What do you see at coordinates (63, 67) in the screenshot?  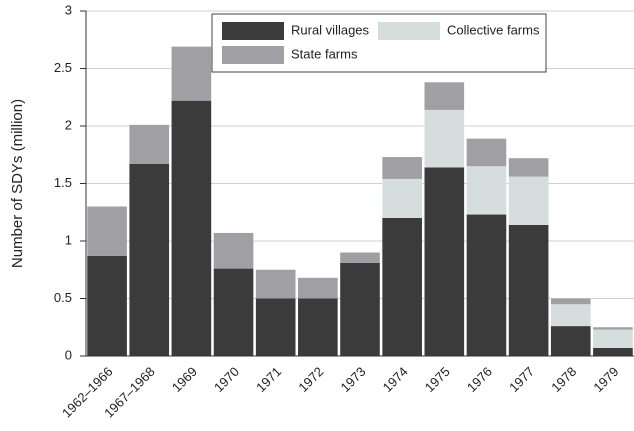 I see `y-tick-label: 2.5` at bounding box center [63, 67].